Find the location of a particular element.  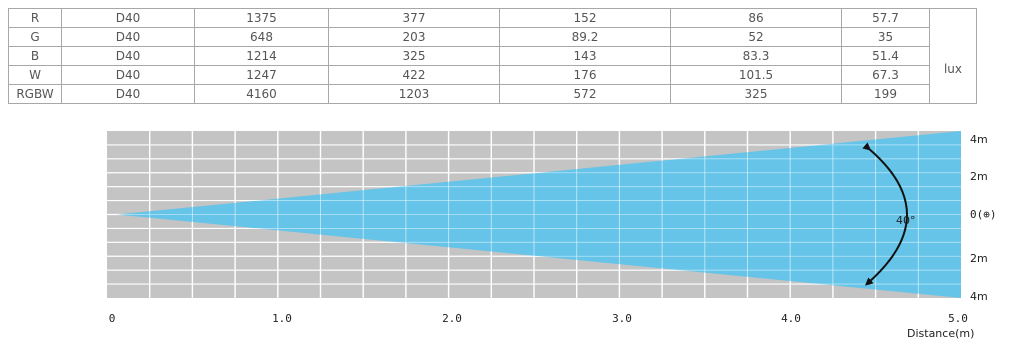

unit-label: lux is located at coordinates (953, 69).